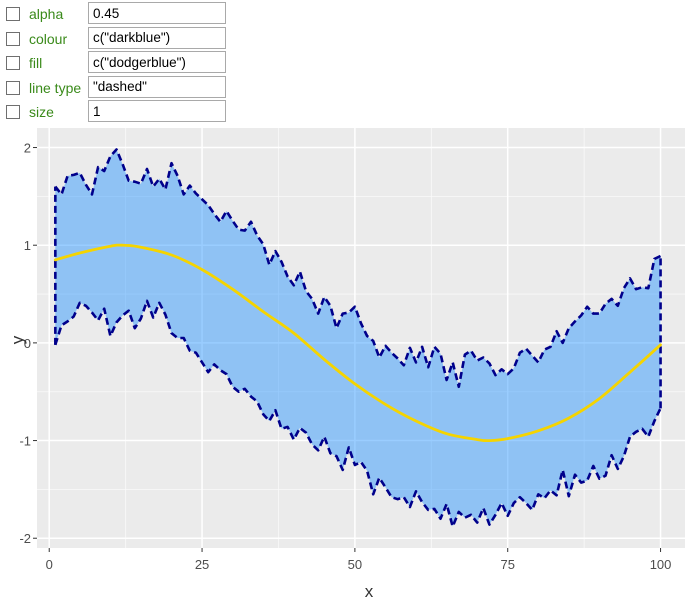  Describe the element at coordinates (36, 63) in the screenshot. I see `fill-label: fill` at that location.